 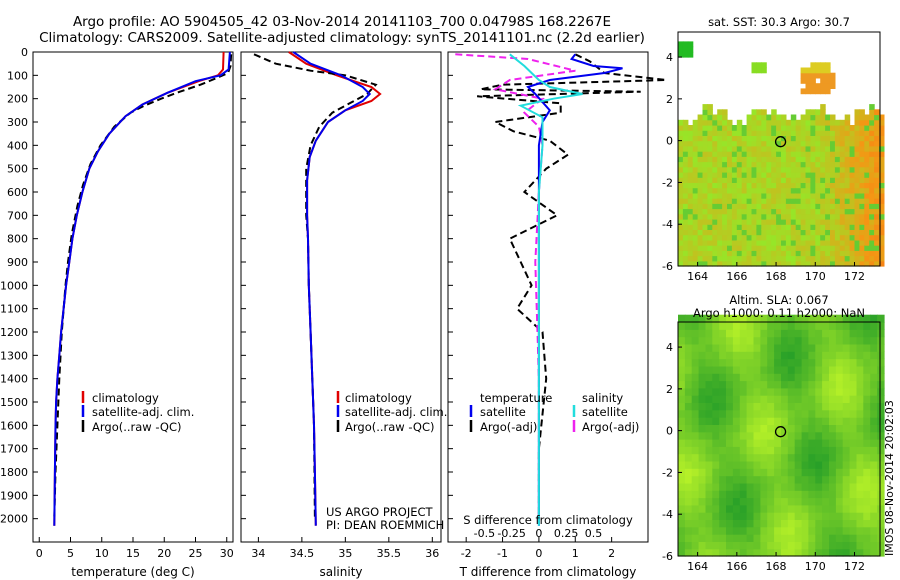 I want to click on top-tick-label: 0.5, so click(x=594, y=533).